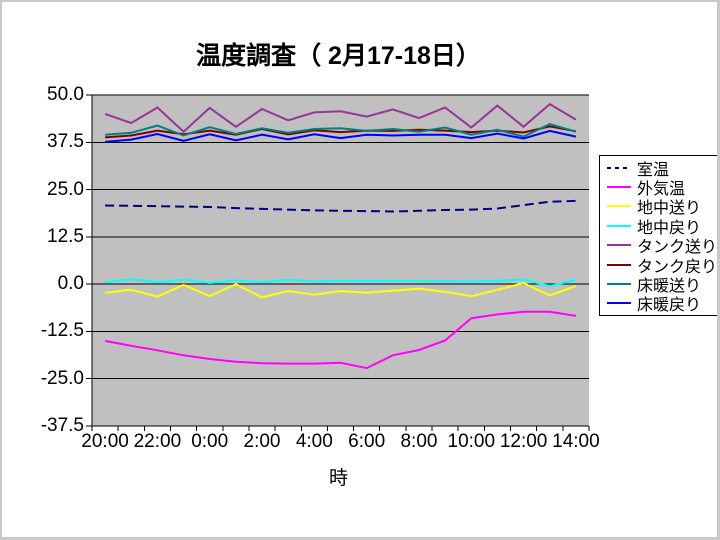  What do you see at coordinates (262, 441) in the screenshot?
I see `x-axis-tick-label: 2:00` at bounding box center [262, 441].